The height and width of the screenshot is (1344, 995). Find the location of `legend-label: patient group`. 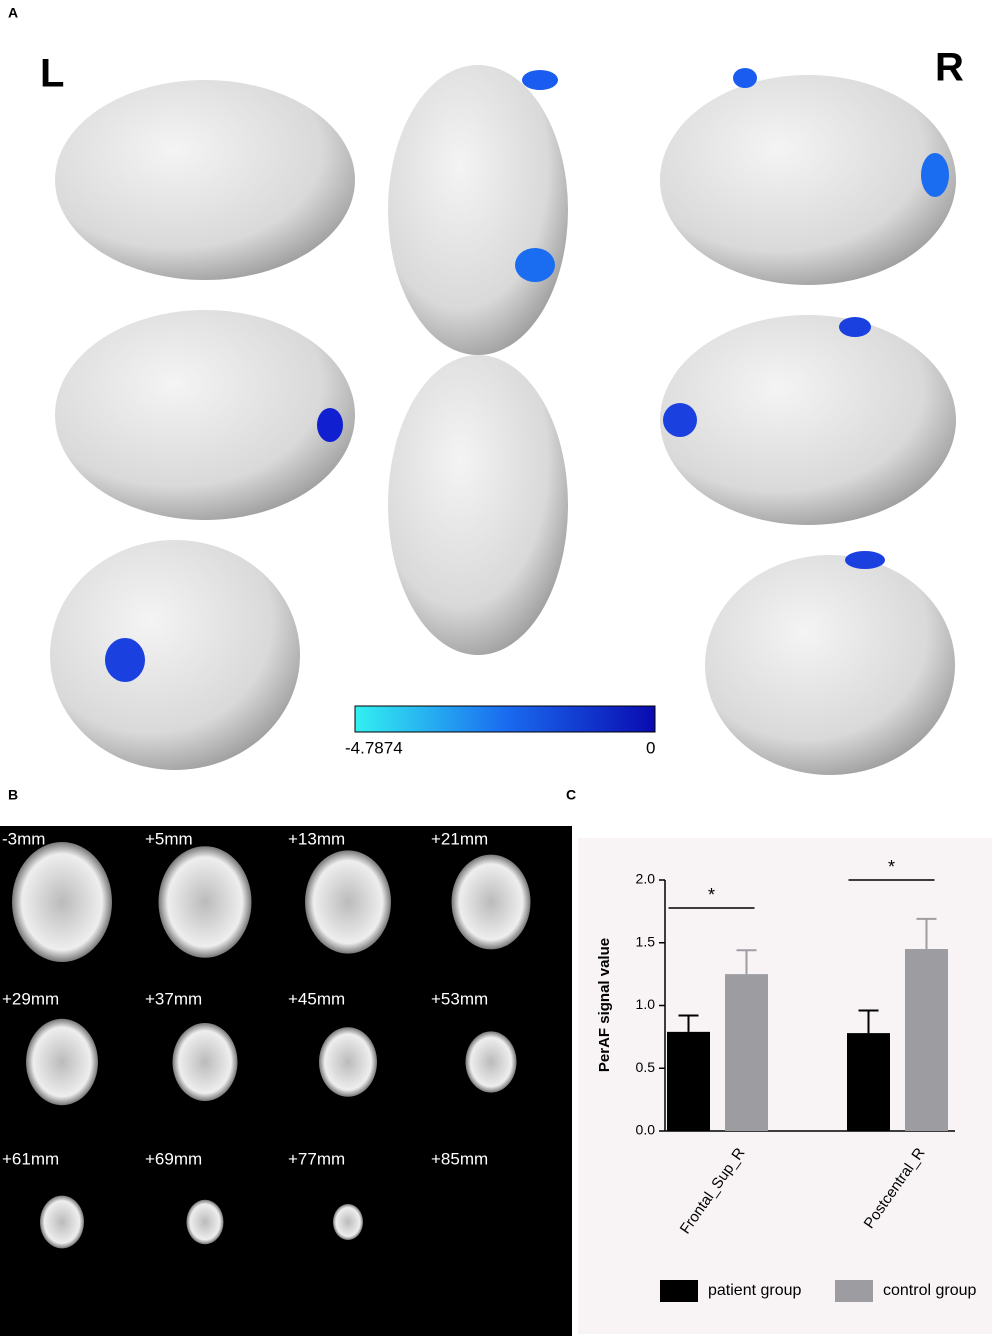

legend-label: patient group is located at coordinates (755, 1290).